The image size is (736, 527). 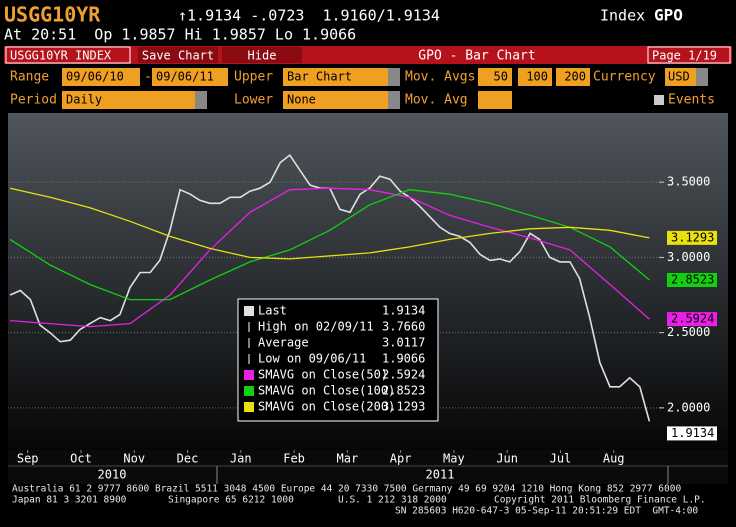 I want to click on legend-label: SMAVG on Close(50), so click(x=323, y=375).